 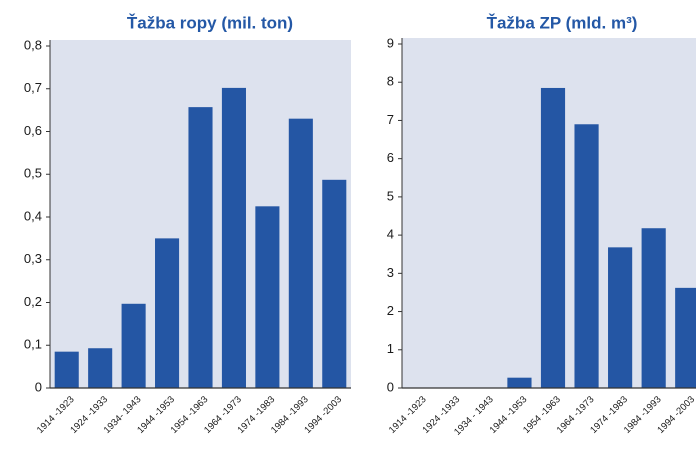 What do you see at coordinates (33, 344) in the screenshot?
I see `y-tick-label: 0,1` at bounding box center [33, 344].